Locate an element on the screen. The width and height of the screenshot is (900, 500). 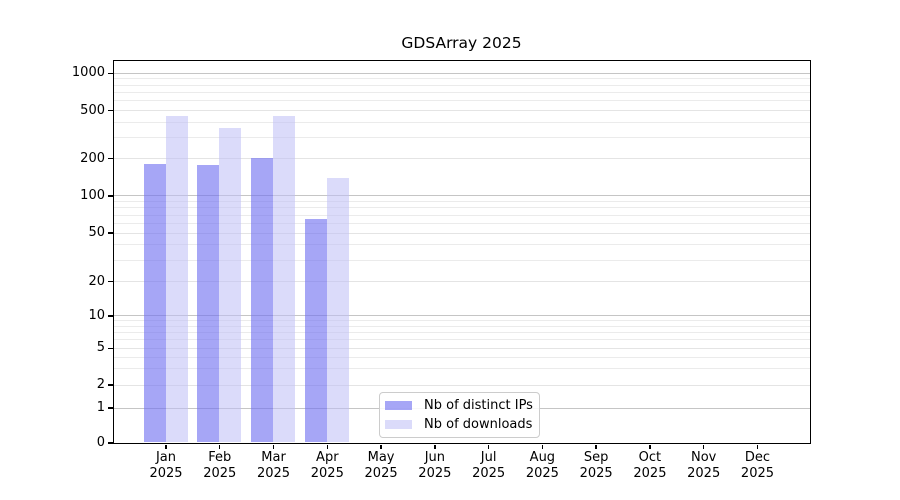
y-axis-tick-label: 1 is located at coordinates (100, 407).